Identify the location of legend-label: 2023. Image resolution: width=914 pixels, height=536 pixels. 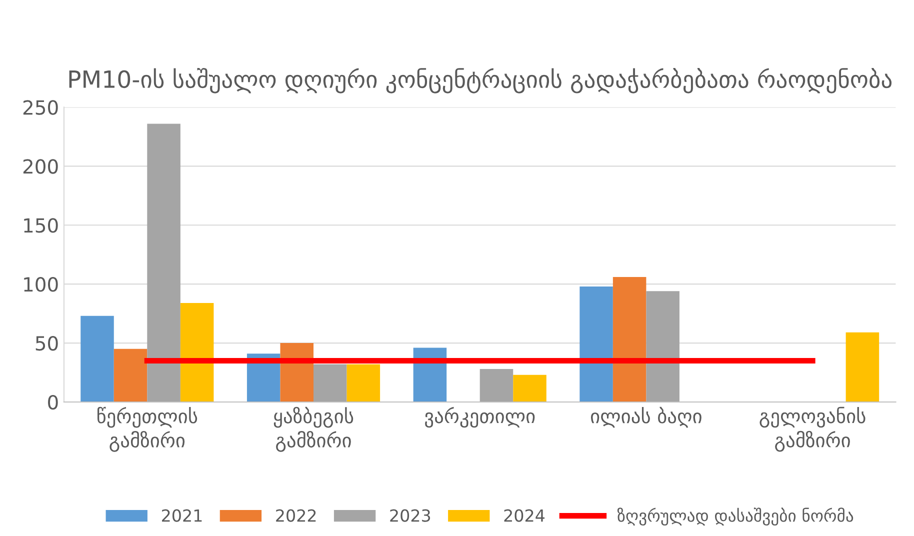
(410, 515).